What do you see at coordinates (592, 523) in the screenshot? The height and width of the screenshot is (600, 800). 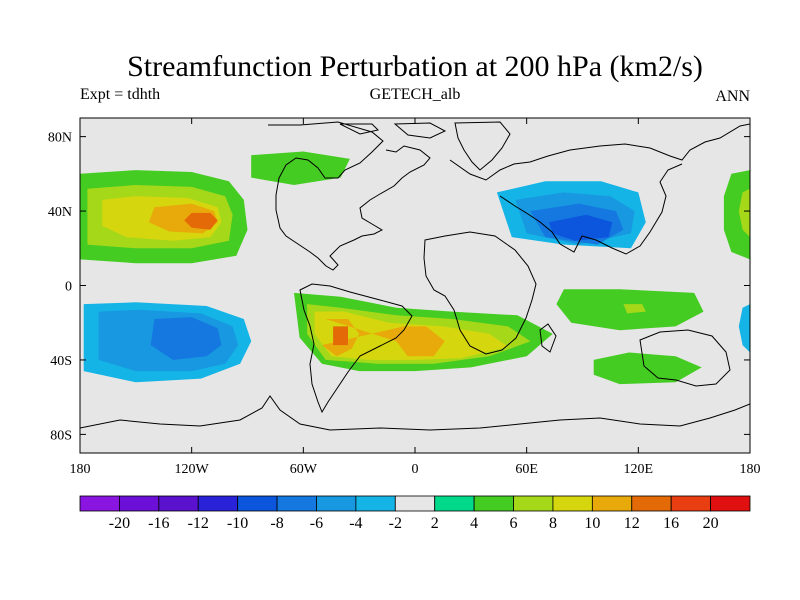 I see `colorbar-label: 10` at bounding box center [592, 523].